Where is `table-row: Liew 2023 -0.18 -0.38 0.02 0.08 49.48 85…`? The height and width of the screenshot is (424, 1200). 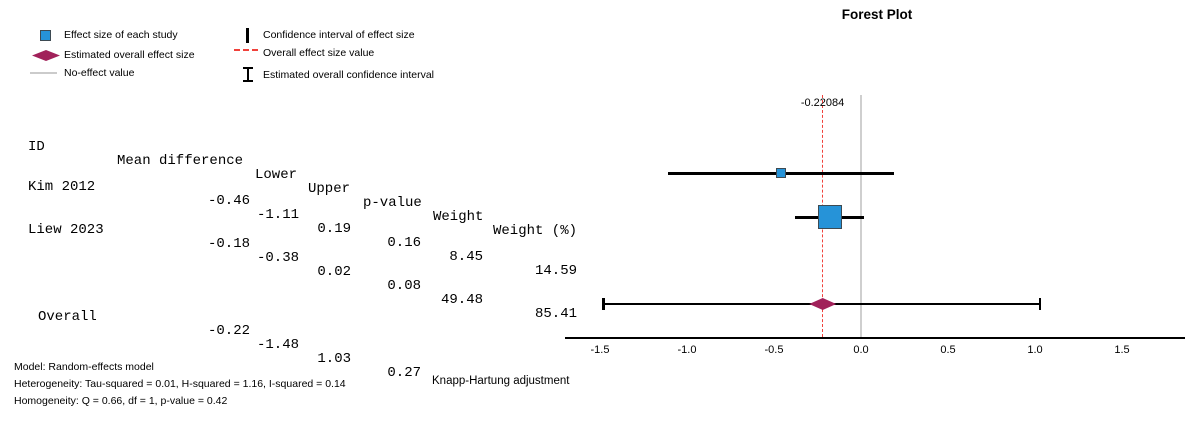
table-row: Liew 2023 -0.18 -0.38 0.02 0.08 49.48 85… is located at coordinates (300, 265).